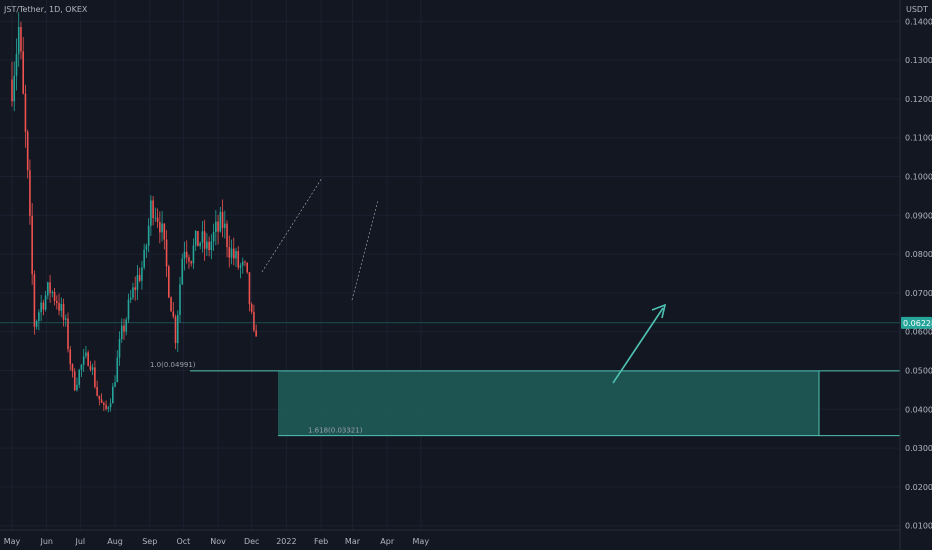 This screenshot has height=550, width=932. Describe the element at coordinates (918, 526) in the screenshot. I see `price-tick-label: 0.01000` at that location.